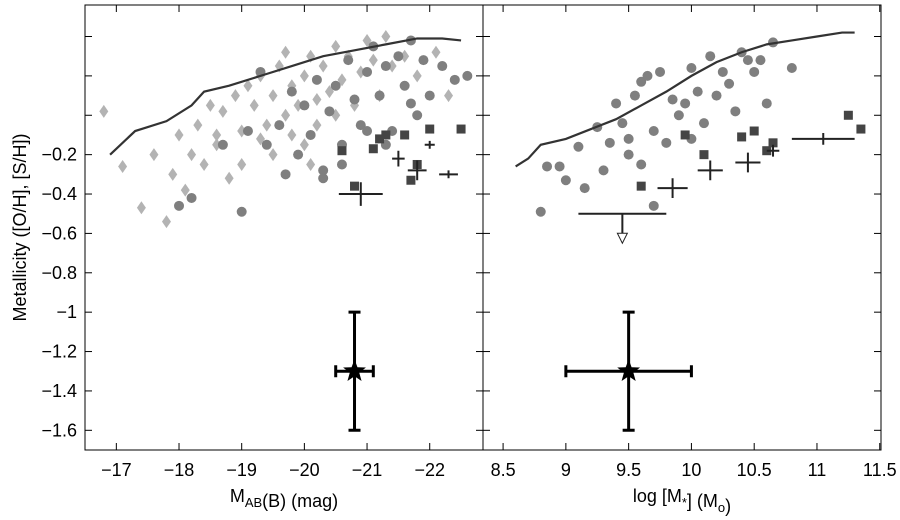 The width and height of the screenshot is (900, 520). I want to click on series-square, so click(751, 150).